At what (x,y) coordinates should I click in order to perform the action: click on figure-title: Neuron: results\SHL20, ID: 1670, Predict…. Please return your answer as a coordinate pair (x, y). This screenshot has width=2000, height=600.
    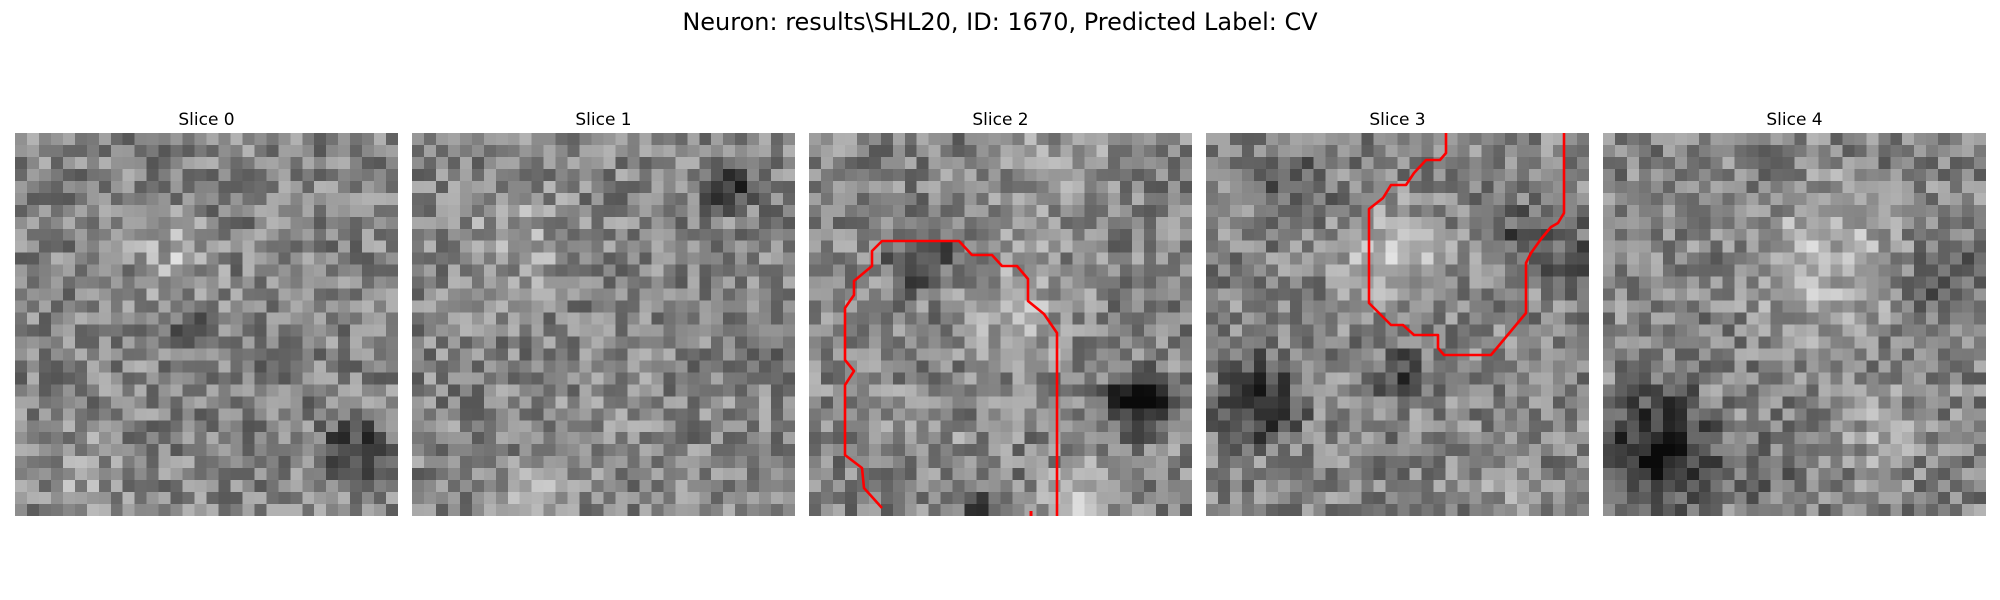
    Looking at the image, I should click on (1000, 22).